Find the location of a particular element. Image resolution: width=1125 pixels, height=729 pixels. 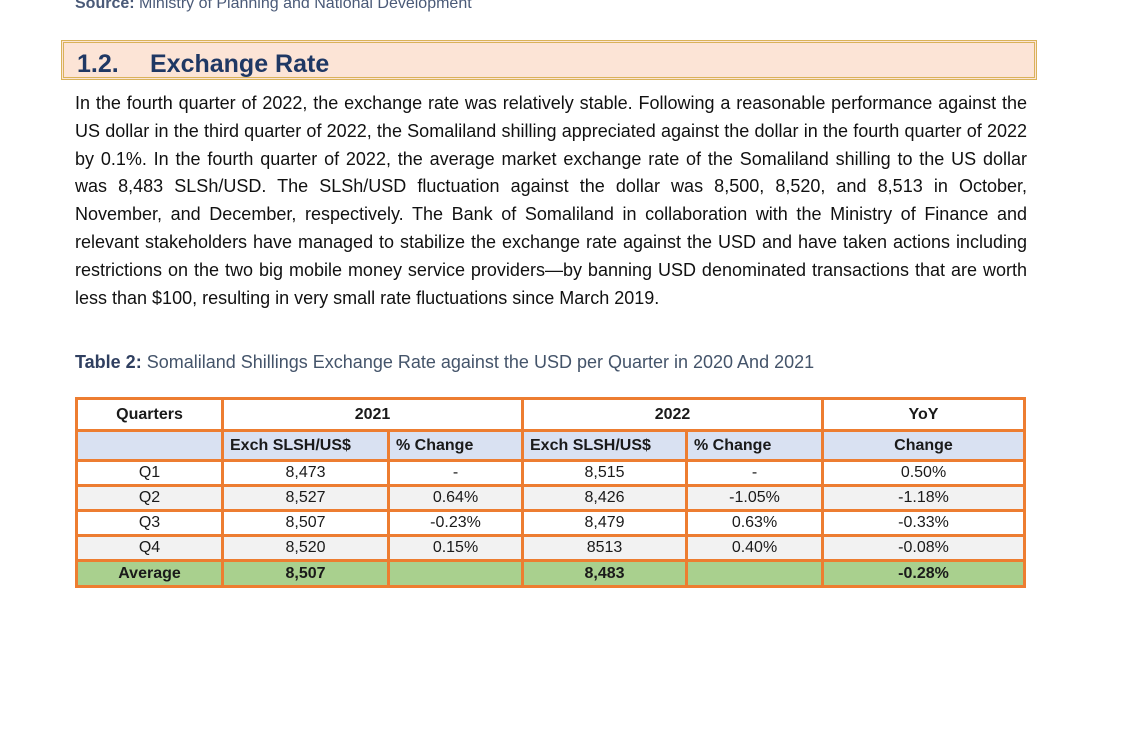

row-yoy: 0.50% is located at coordinates (923, 473).